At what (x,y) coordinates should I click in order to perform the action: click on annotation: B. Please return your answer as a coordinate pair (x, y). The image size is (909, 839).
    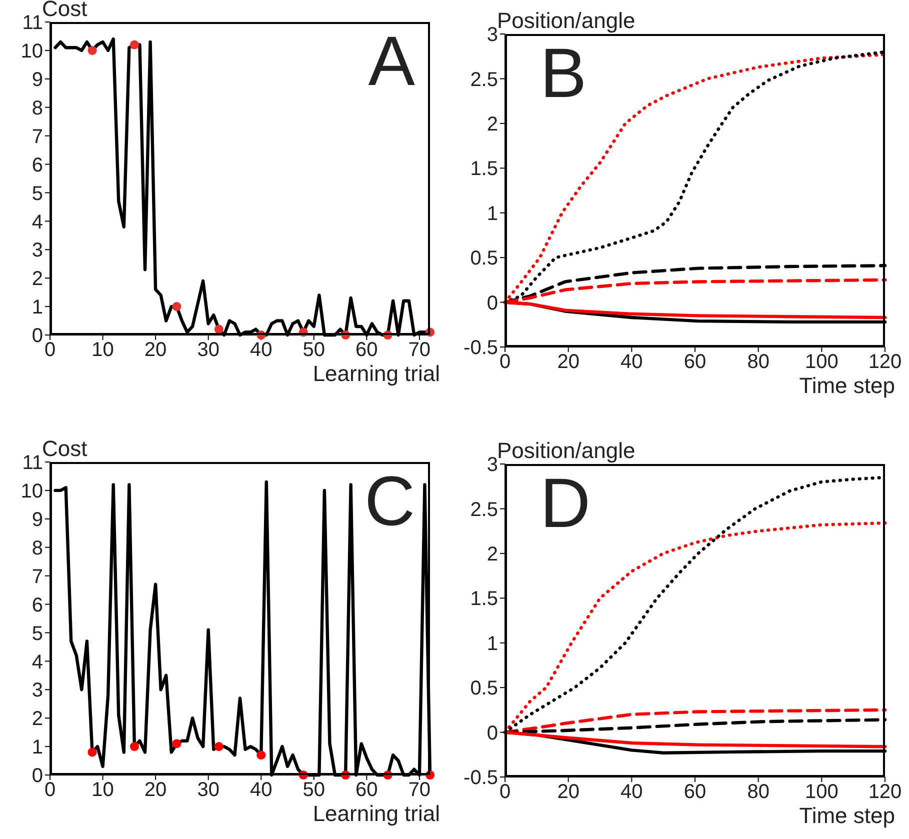
    Looking at the image, I should click on (563, 73).